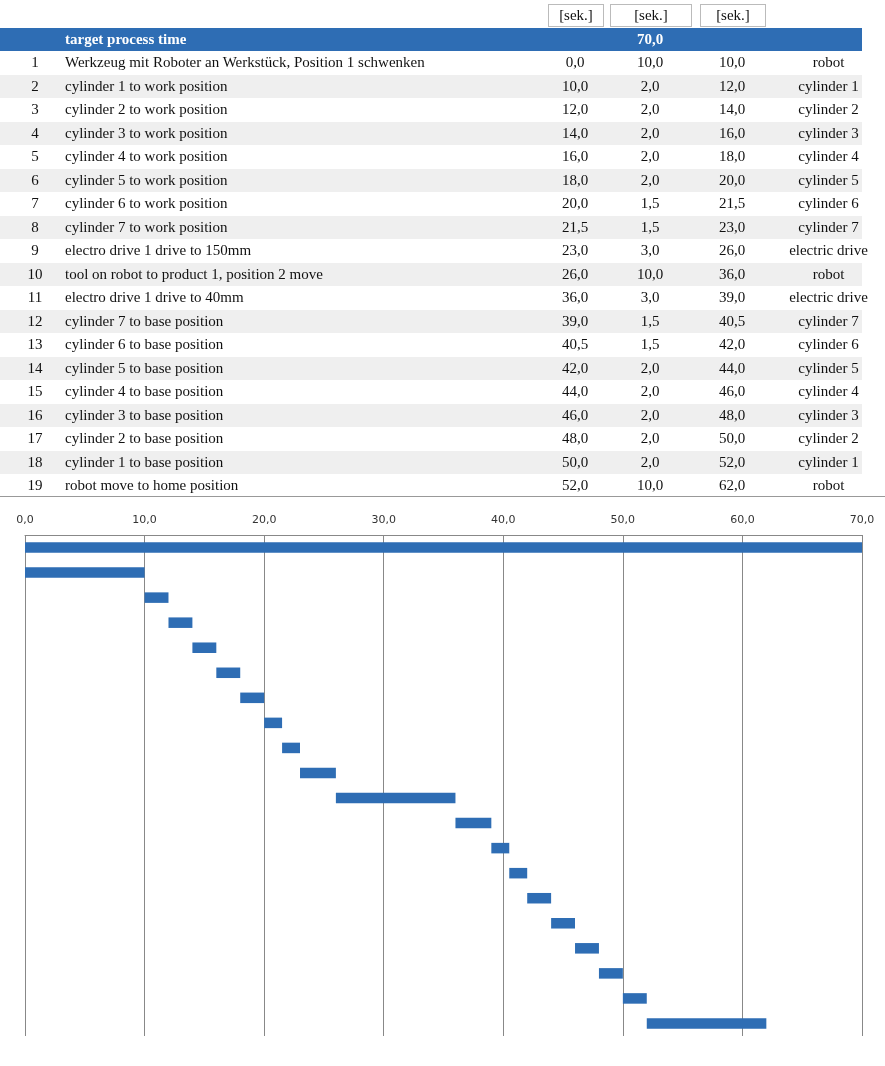  Describe the element at coordinates (35, 133) in the screenshot. I see `text: 4` at that location.